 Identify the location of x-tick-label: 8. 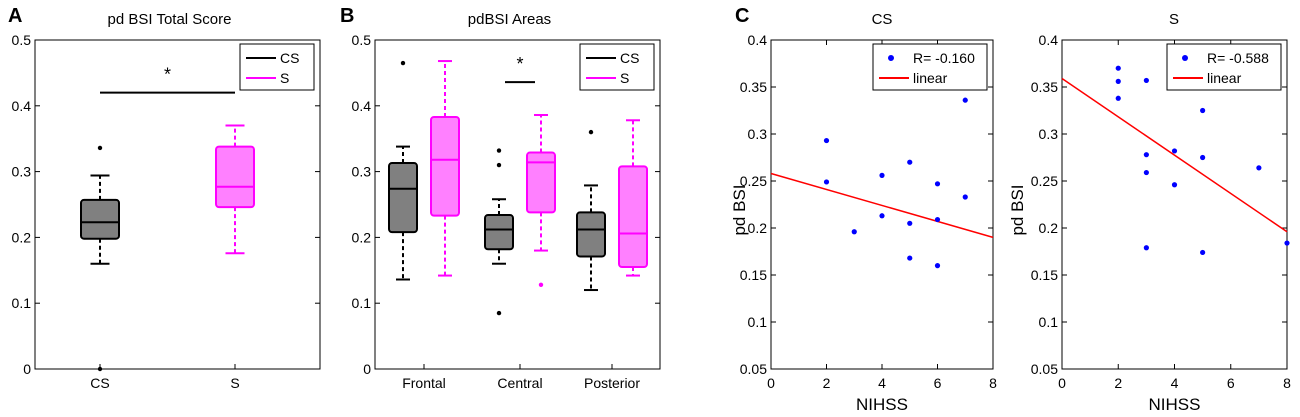
(1287, 383).